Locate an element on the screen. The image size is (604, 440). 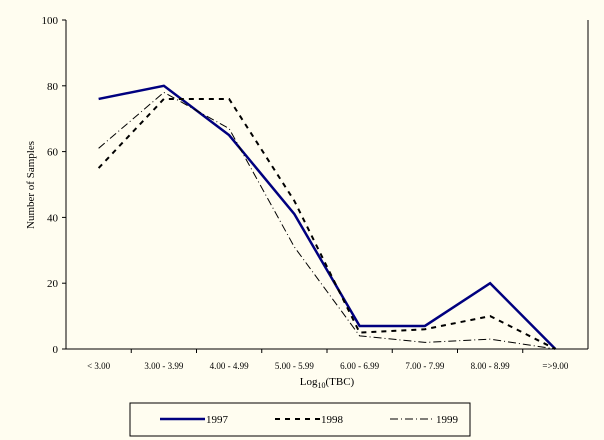
x-tick-label: 6.00 - 6.99 is located at coordinates (359, 366).